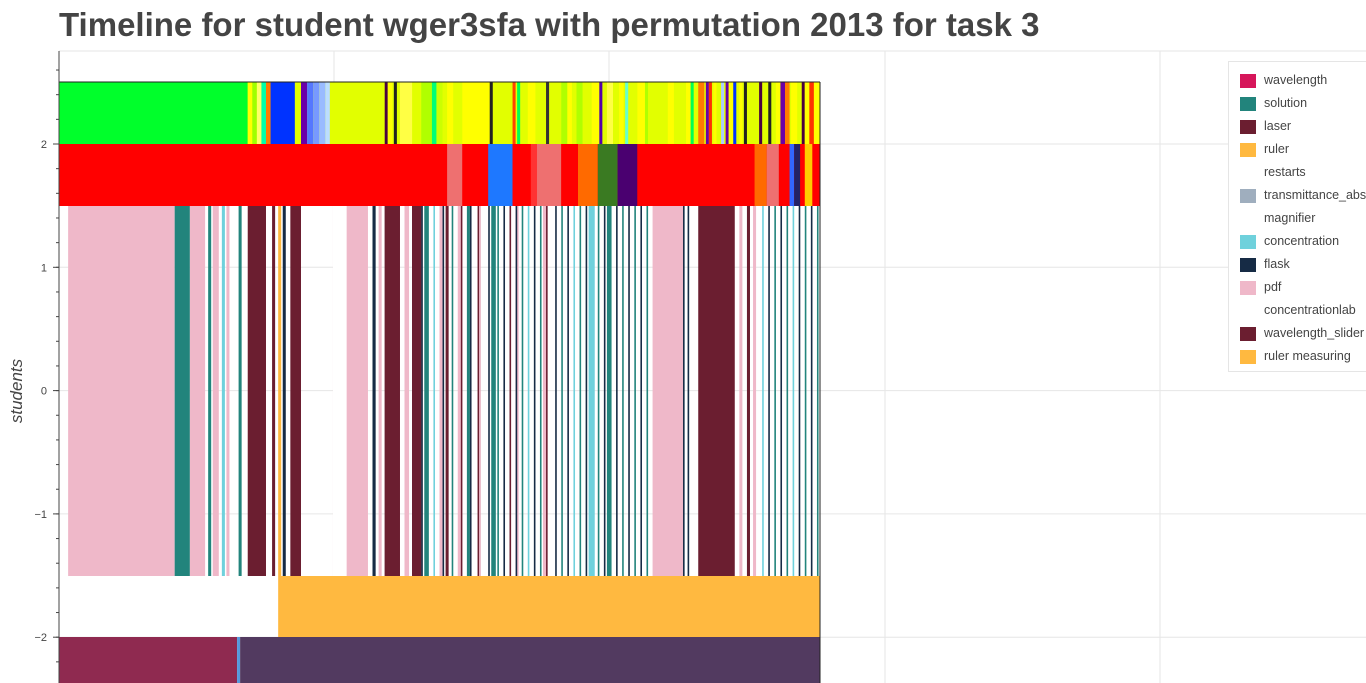  I want to click on y-tick-label: 0, so click(44, 392).